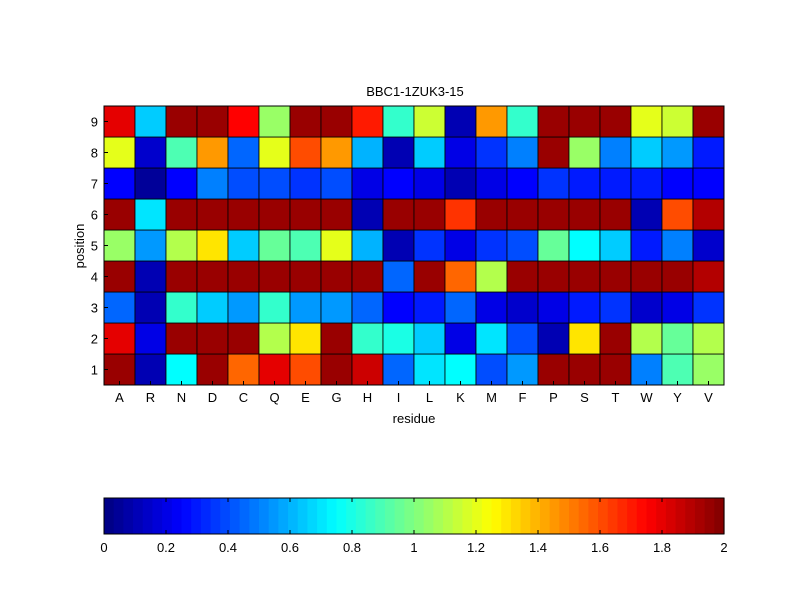 Image resolution: width=800 pixels, height=600 pixels. Describe the element at coordinates (646, 397) in the screenshot. I see `x-tick-label: W` at that location.